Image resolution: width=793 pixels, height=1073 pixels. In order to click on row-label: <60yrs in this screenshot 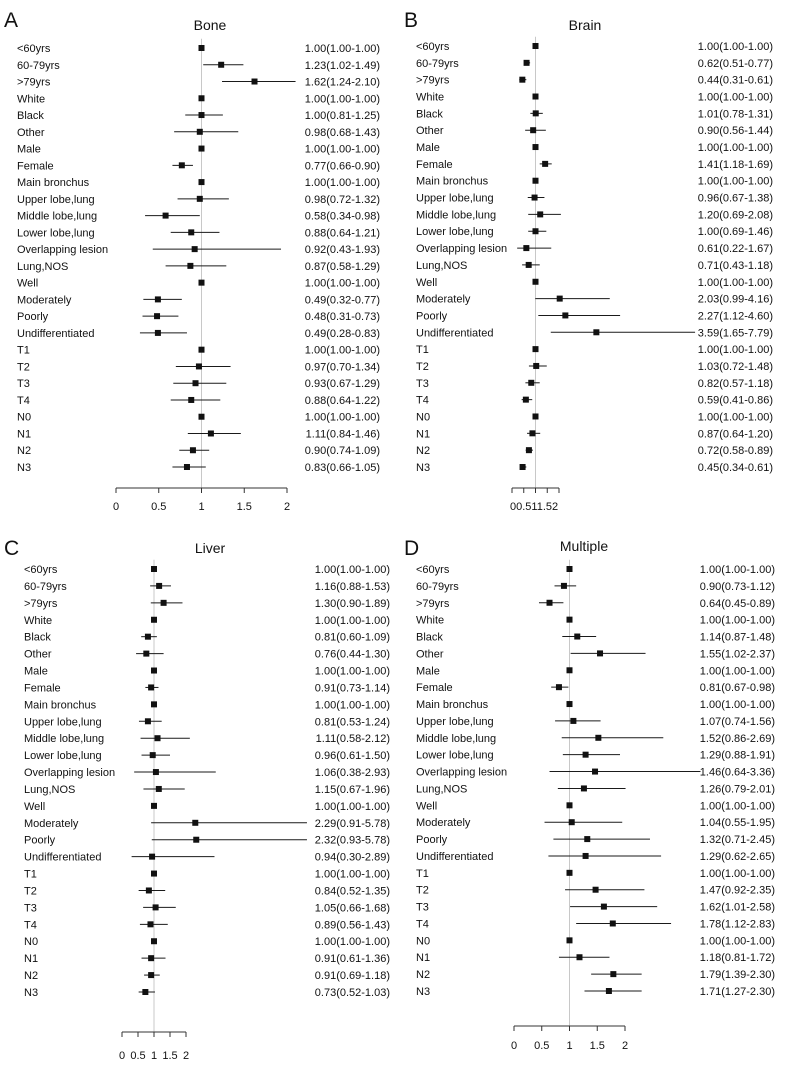, I will do `click(41, 570)`.